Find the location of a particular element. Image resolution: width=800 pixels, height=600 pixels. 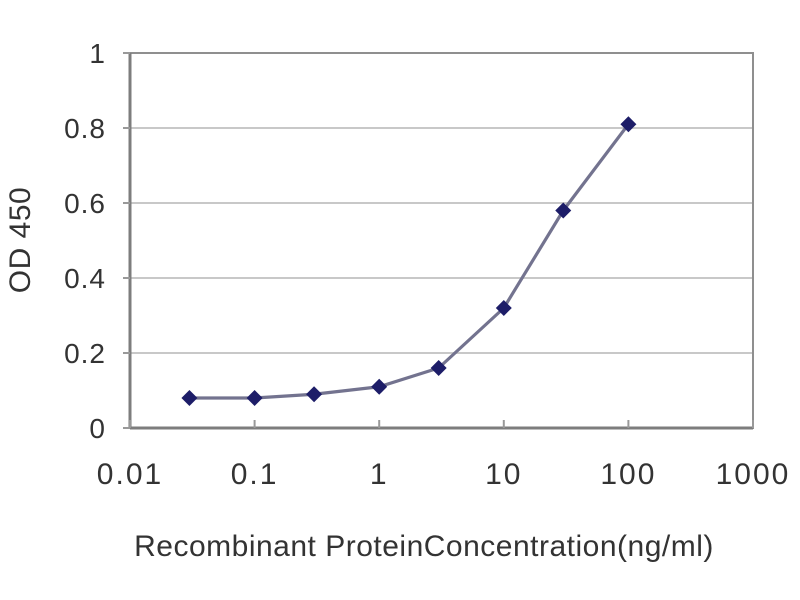

x-tick-label: 0.01 is located at coordinates (130, 474).